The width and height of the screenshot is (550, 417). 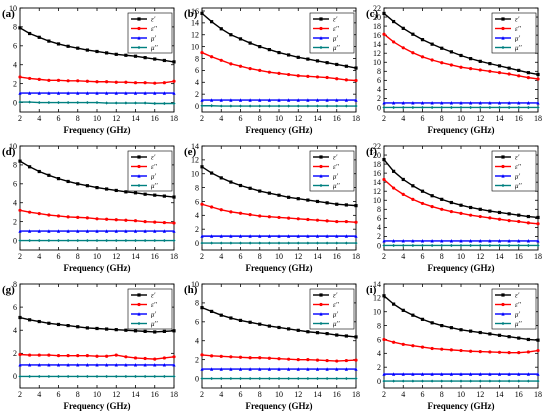 I want to click on series-line, so click(x=279, y=213).